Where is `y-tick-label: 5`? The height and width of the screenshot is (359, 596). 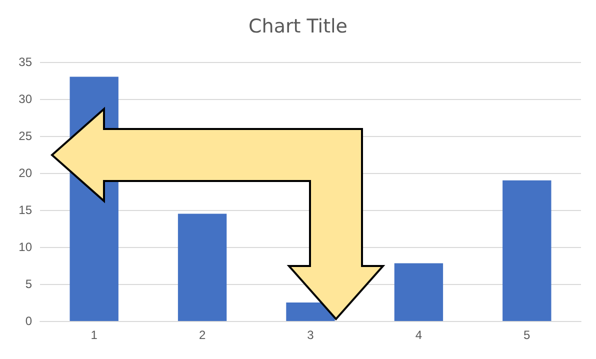
y-tick-label: 5 is located at coordinates (28, 284).